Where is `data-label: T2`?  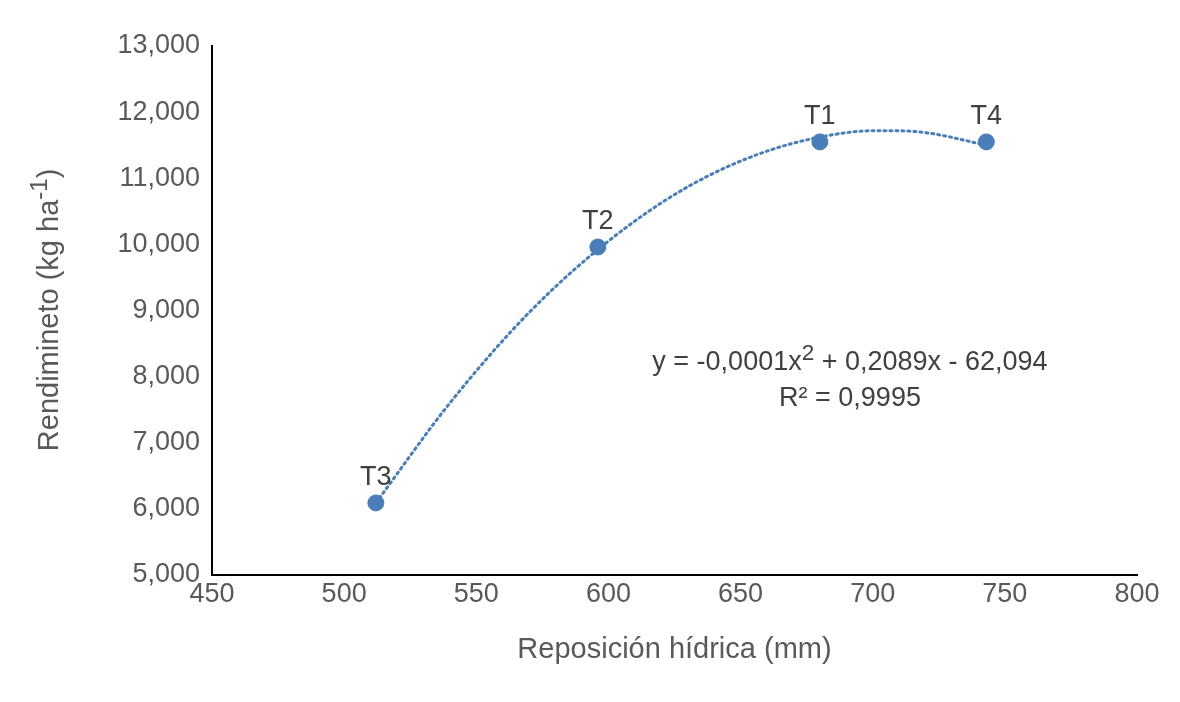 data-label: T2 is located at coordinates (598, 219).